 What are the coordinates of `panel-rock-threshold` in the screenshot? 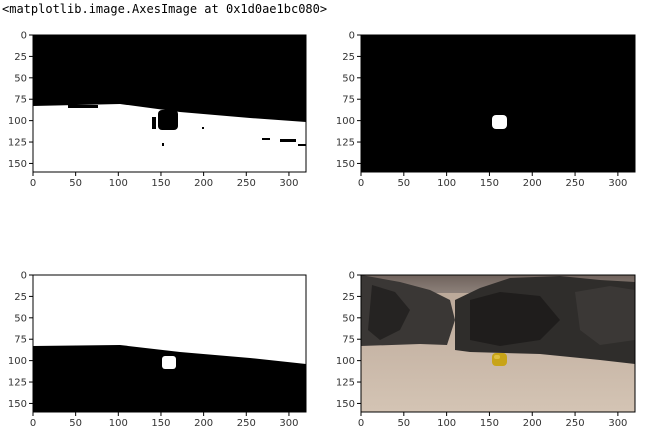 It's located at (498, 103).